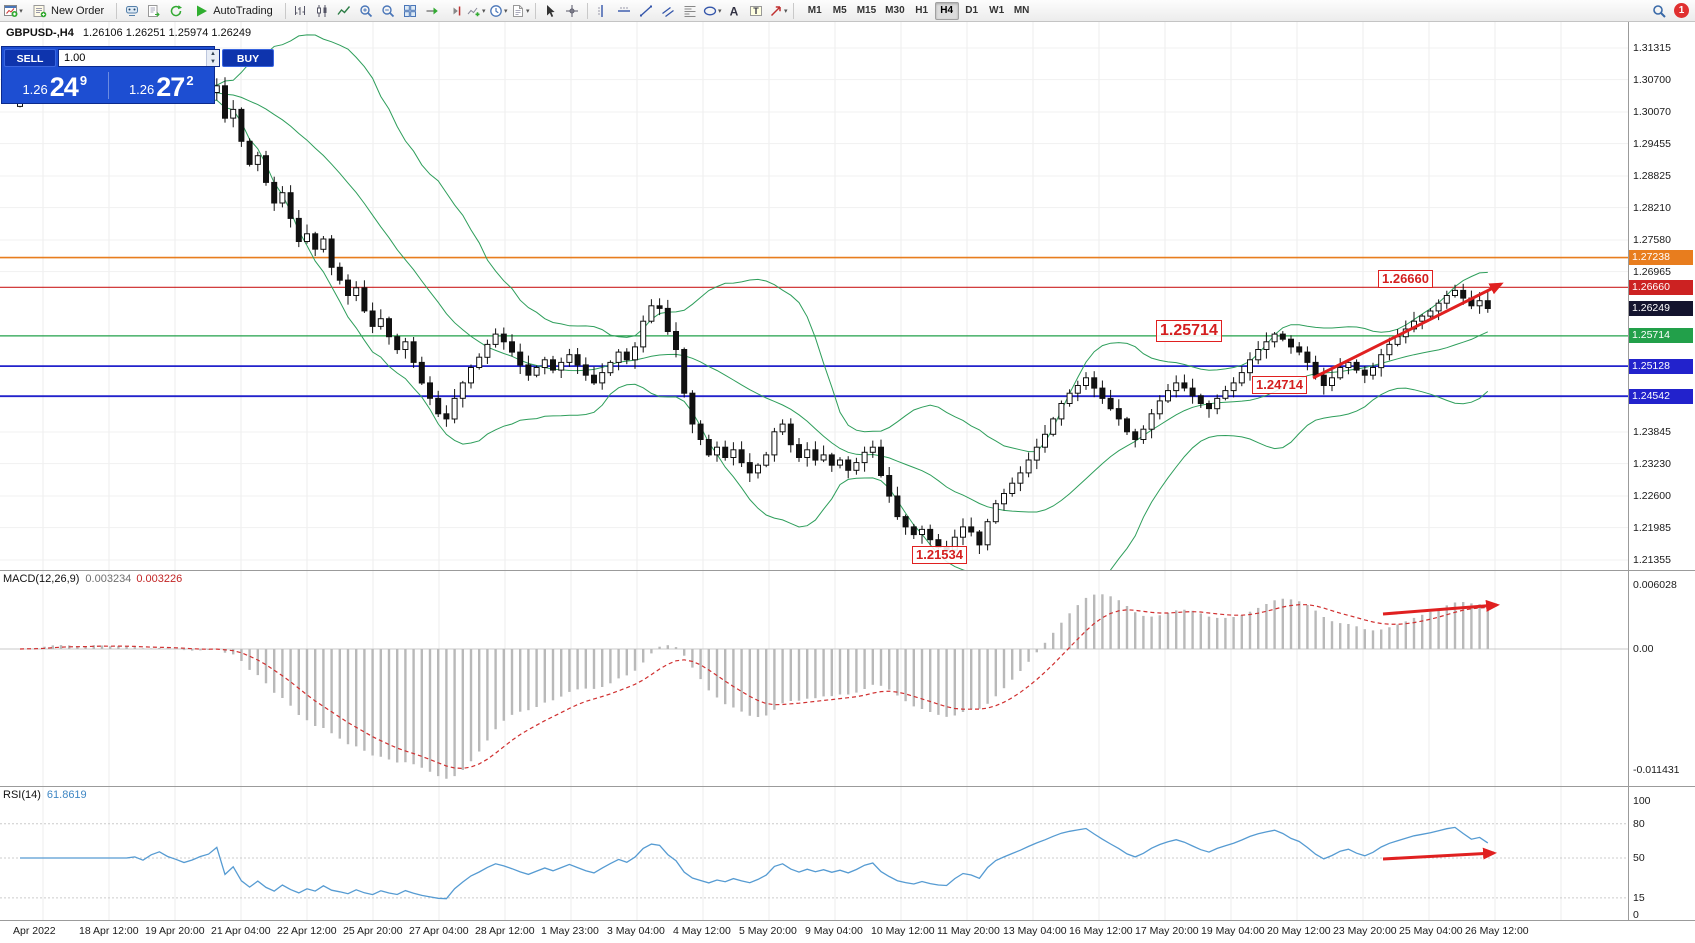  Describe the element at coordinates (454, 10) in the screenshot. I see `chart-shift-button` at that location.